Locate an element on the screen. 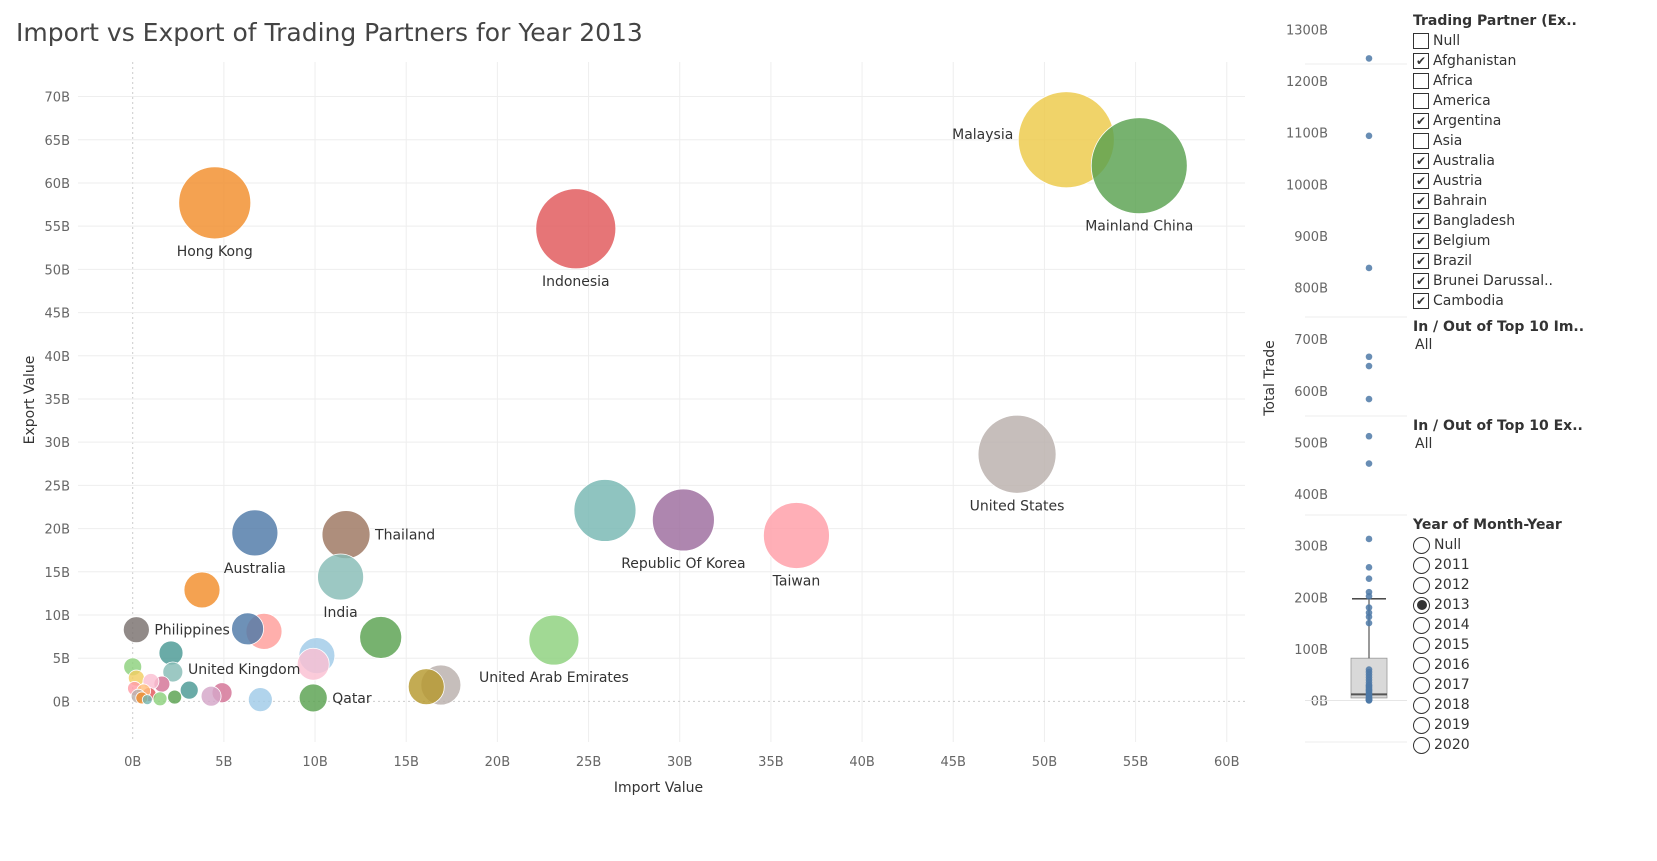 Image resolution: width=1657 pixels, height=861 pixels. year-option: 2017 is located at coordinates (1533, 685).